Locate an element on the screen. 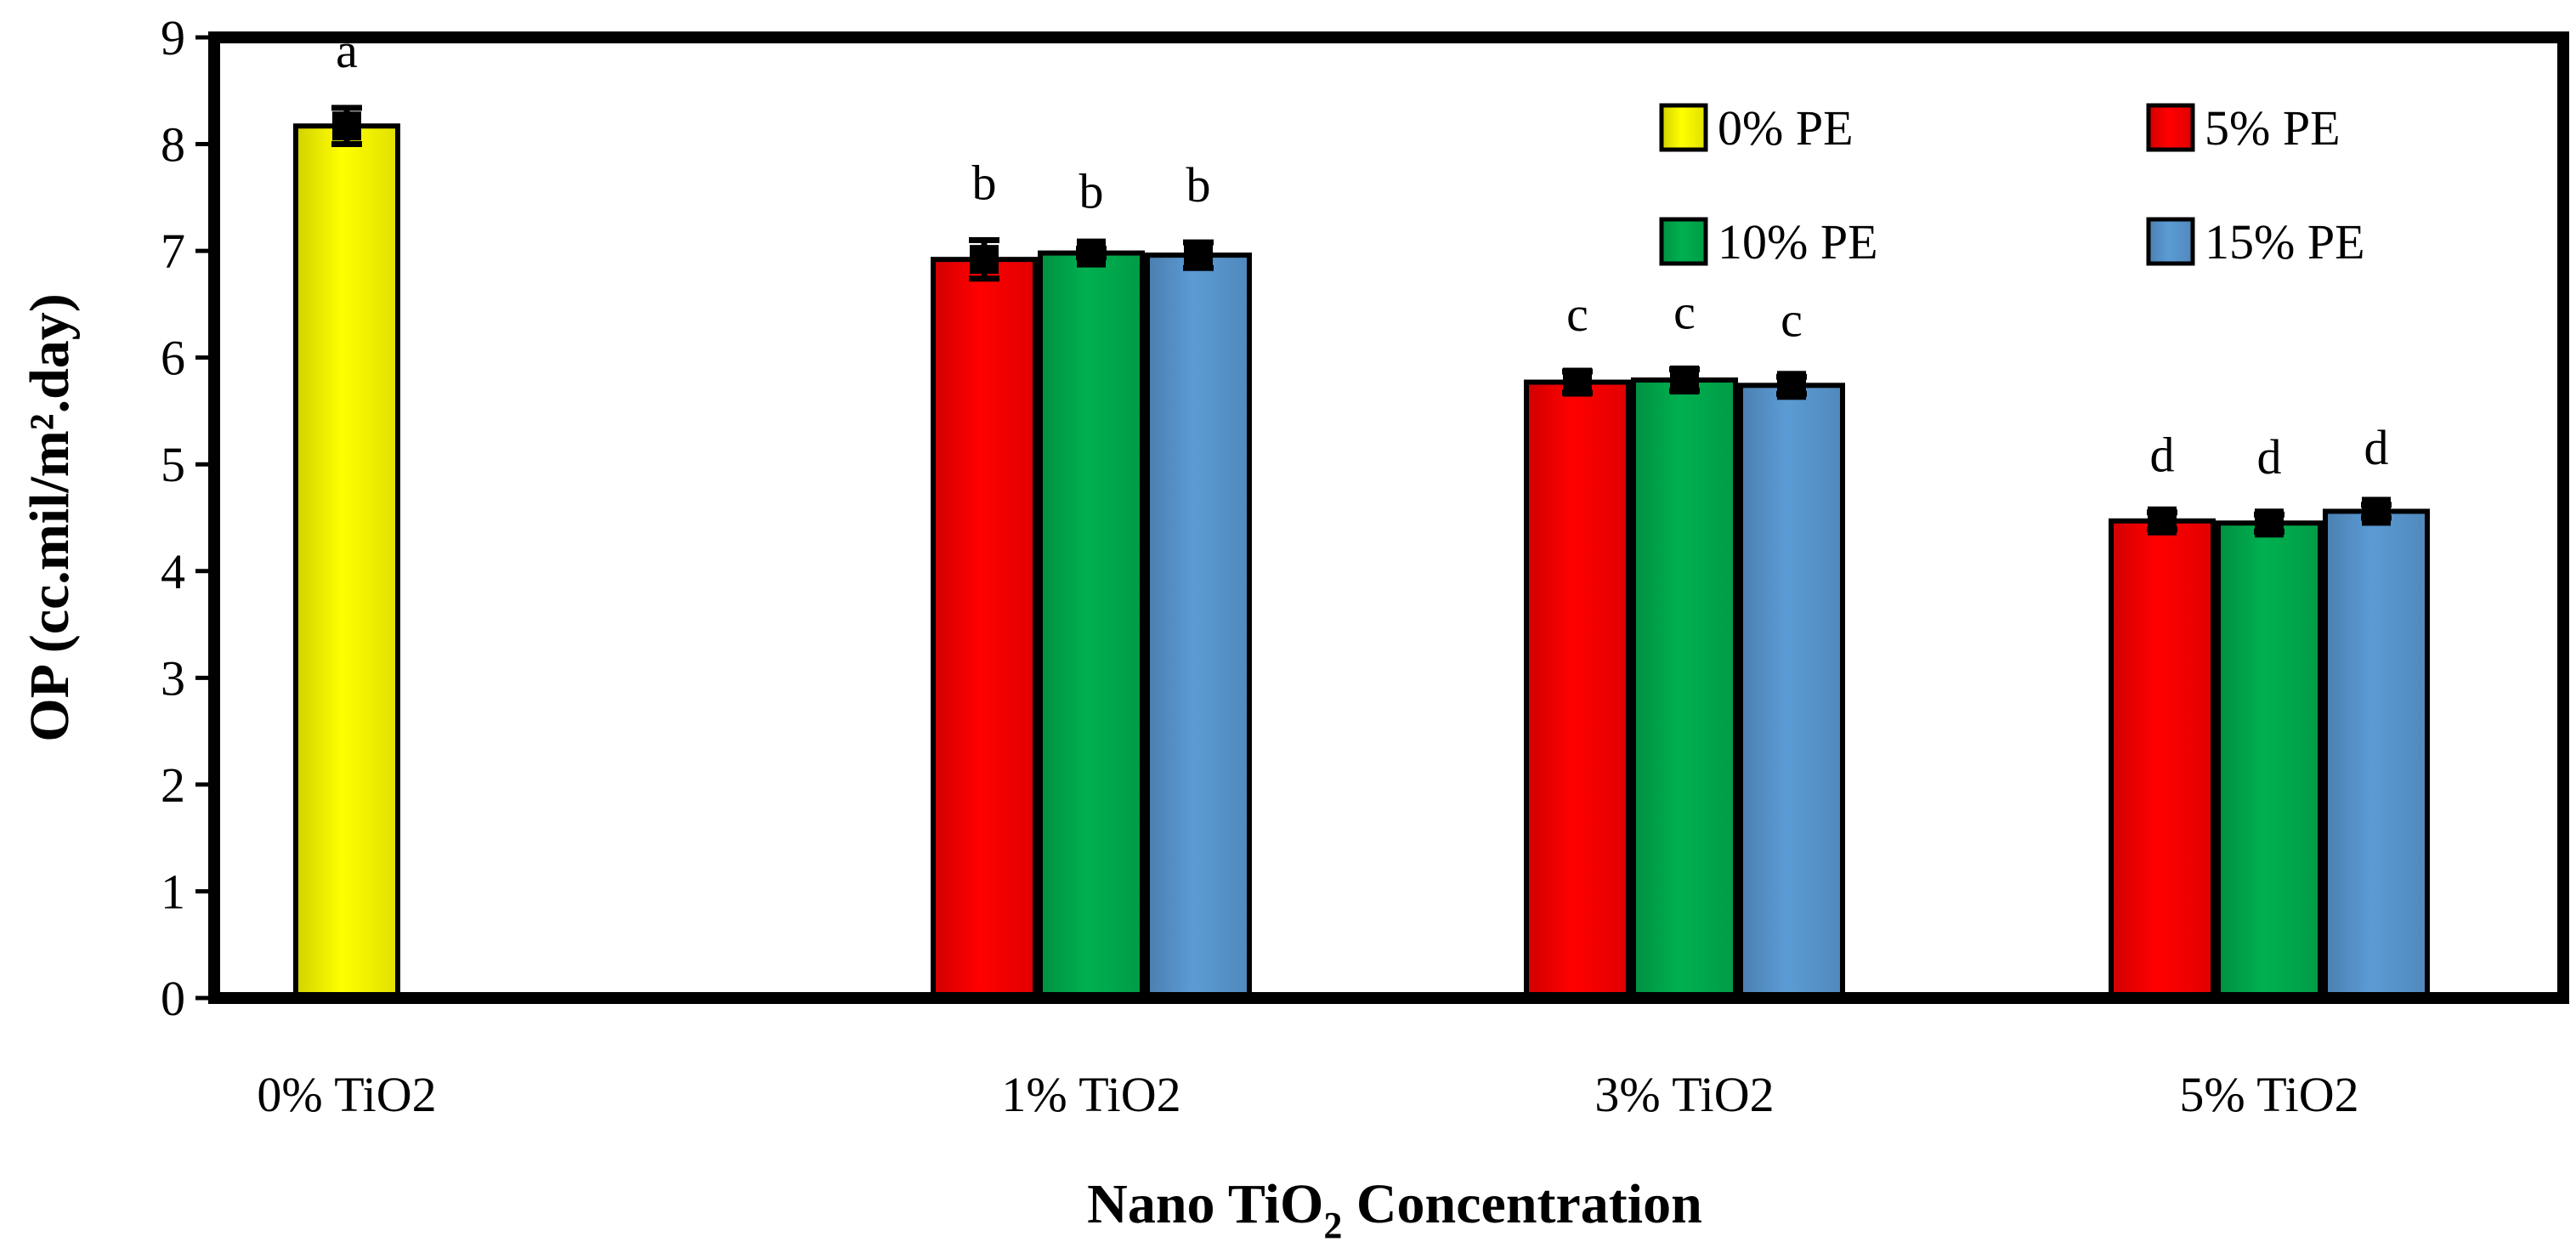 The height and width of the screenshot is (1259, 2576). y-tick-label: 7 is located at coordinates (173, 251).